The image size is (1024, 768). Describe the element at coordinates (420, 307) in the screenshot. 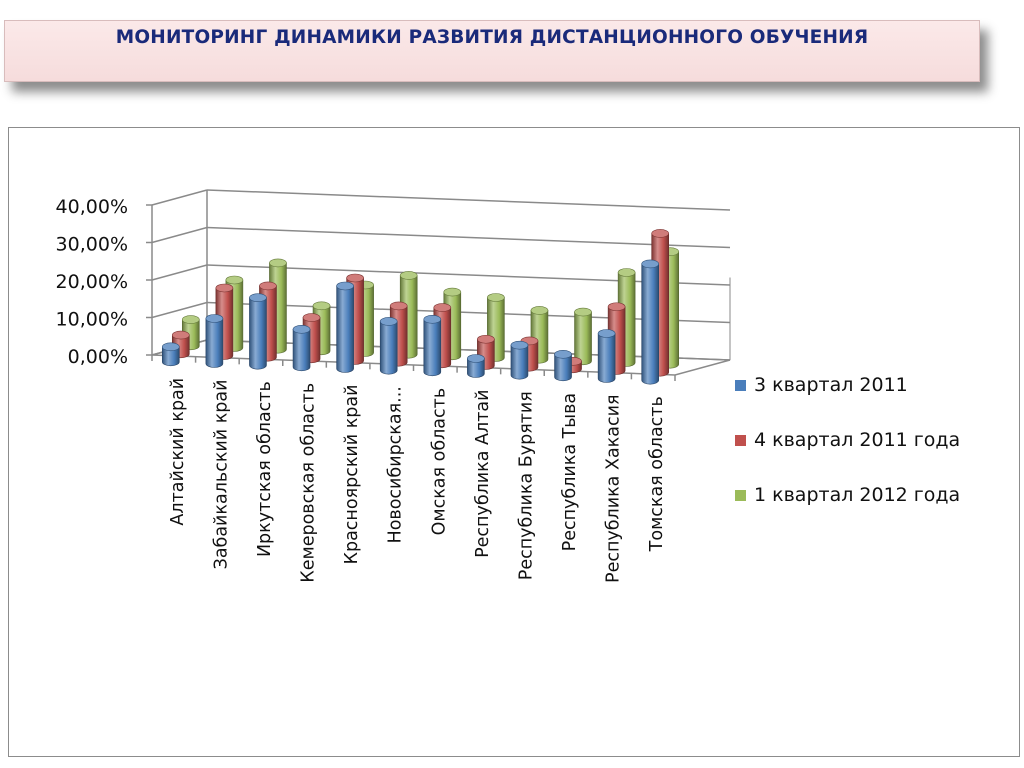

I see `bars` at that location.